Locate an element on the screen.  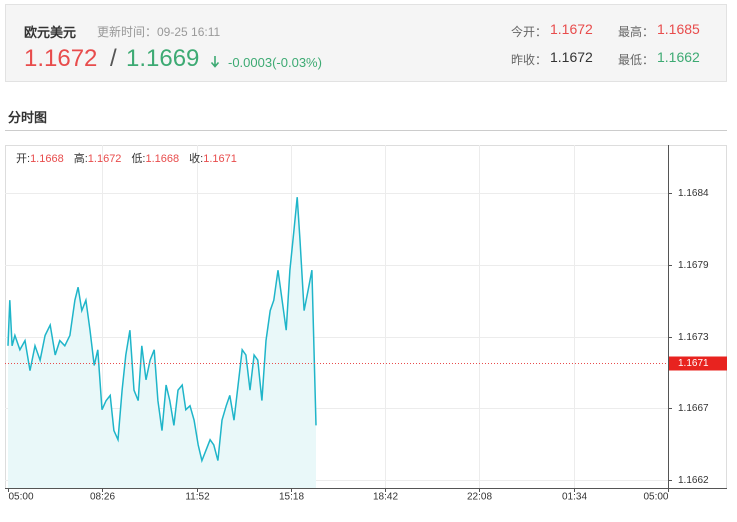
open-label: 今开： is located at coordinates (529, 32).